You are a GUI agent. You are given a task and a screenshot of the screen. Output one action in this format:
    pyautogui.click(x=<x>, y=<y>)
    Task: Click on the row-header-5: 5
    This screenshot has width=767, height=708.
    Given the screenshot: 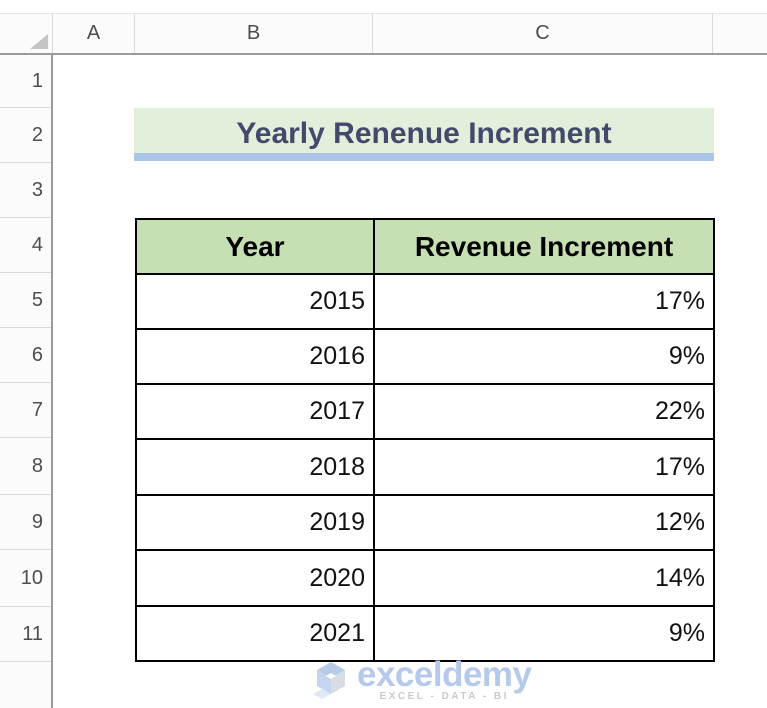 What is the action you would take?
    pyautogui.click(x=25, y=300)
    